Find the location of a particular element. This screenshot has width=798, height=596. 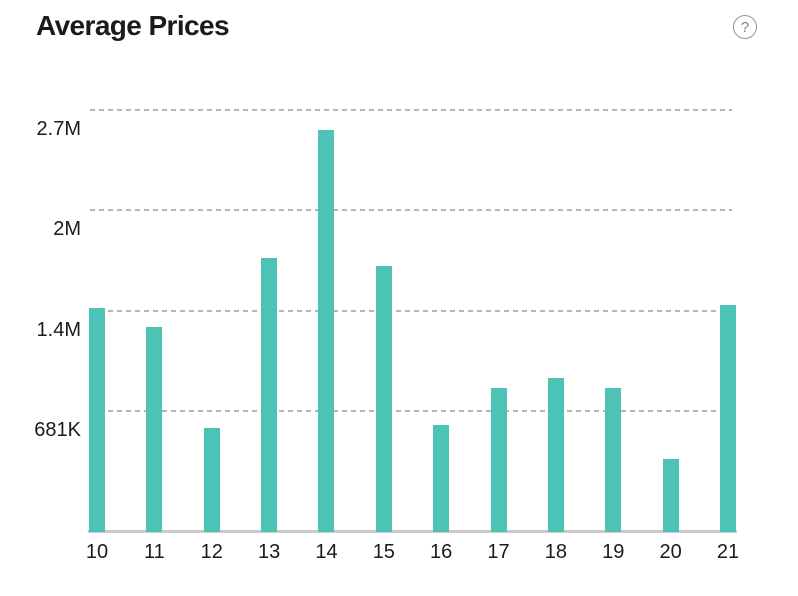

x-axis-label: 18 is located at coordinates (556, 552).